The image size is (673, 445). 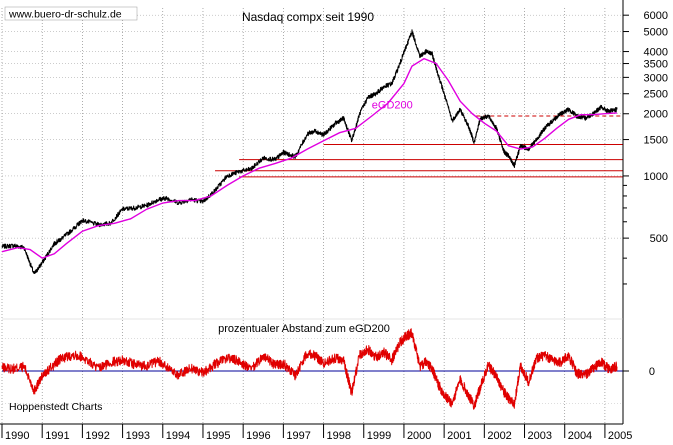 What do you see at coordinates (620, 435) in the screenshot?
I see `x-tick-label-2005: 2005` at bounding box center [620, 435].